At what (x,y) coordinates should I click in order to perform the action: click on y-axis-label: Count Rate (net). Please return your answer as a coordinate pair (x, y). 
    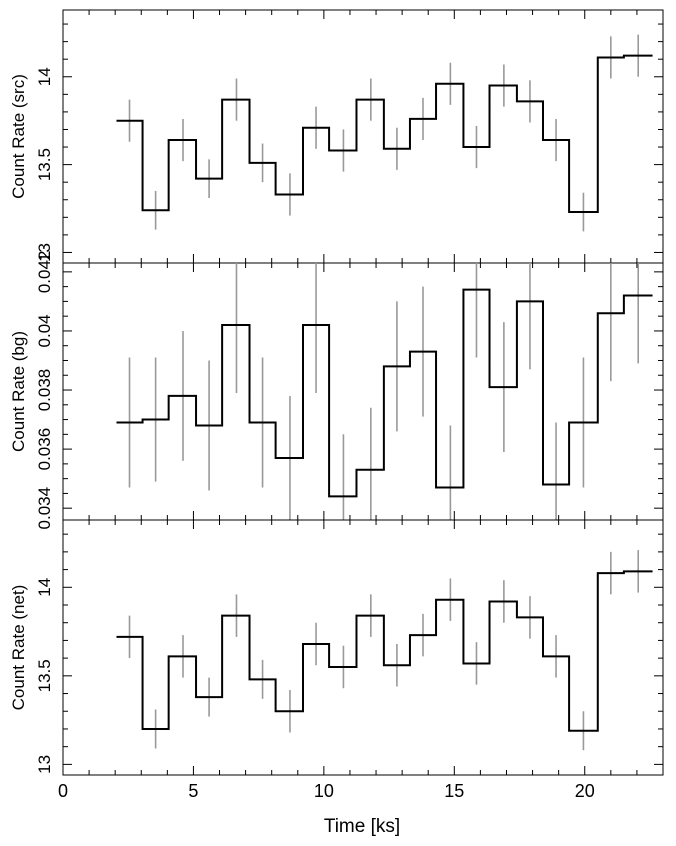
    Looking at the image, I should click on (18, 648).